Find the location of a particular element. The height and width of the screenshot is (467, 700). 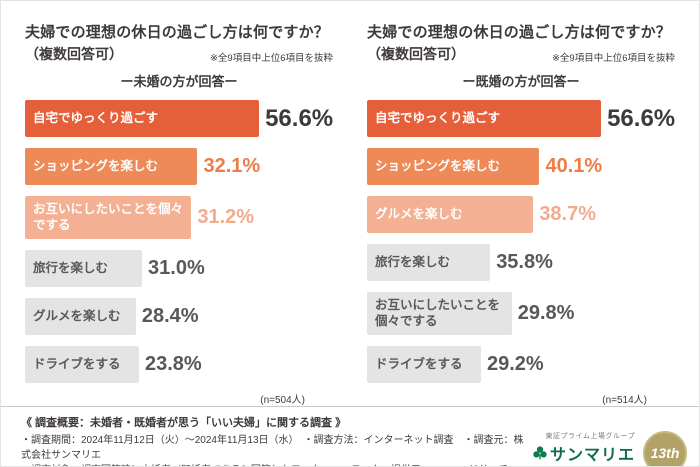

bar-row: ドライブをする 29.2% is located at coordinates (521, 364).